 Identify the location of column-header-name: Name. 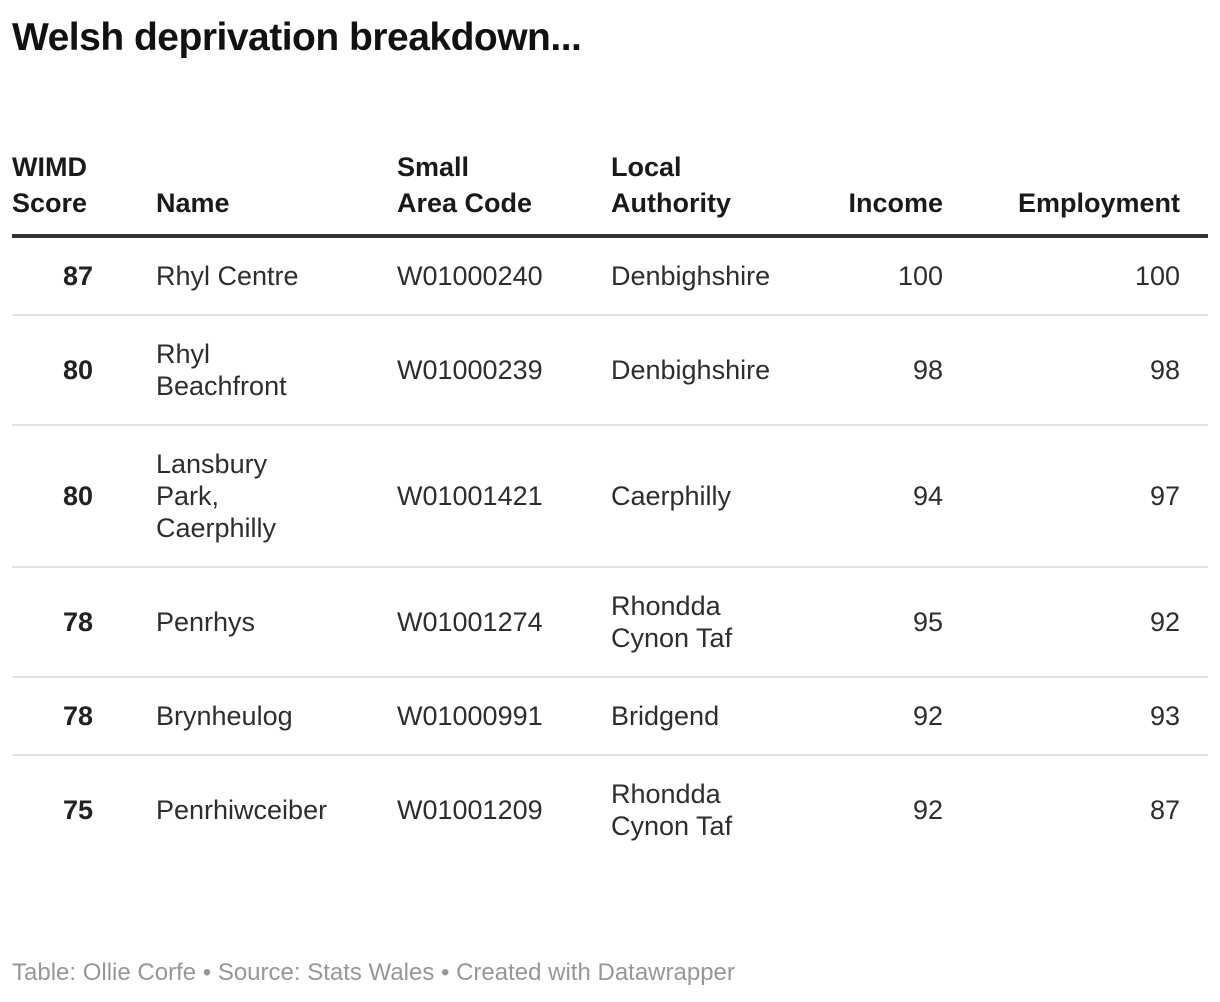
(245, 193).